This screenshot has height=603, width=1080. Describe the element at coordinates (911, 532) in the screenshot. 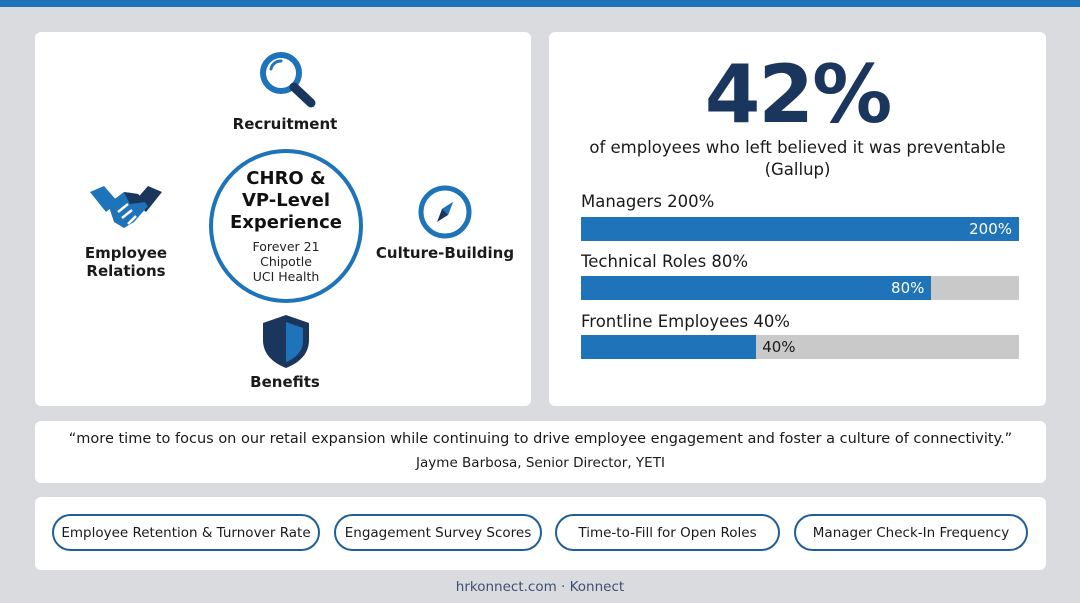

I see `metric-pill-manager-checkin: Manager Check-In Frequency` at that location.